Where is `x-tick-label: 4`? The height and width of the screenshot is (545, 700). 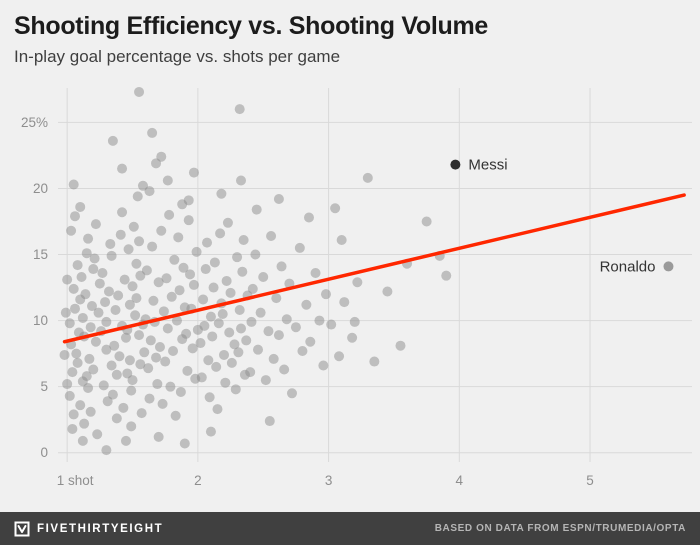
x-tick-label: 4 is located at coordinates (460, 480).